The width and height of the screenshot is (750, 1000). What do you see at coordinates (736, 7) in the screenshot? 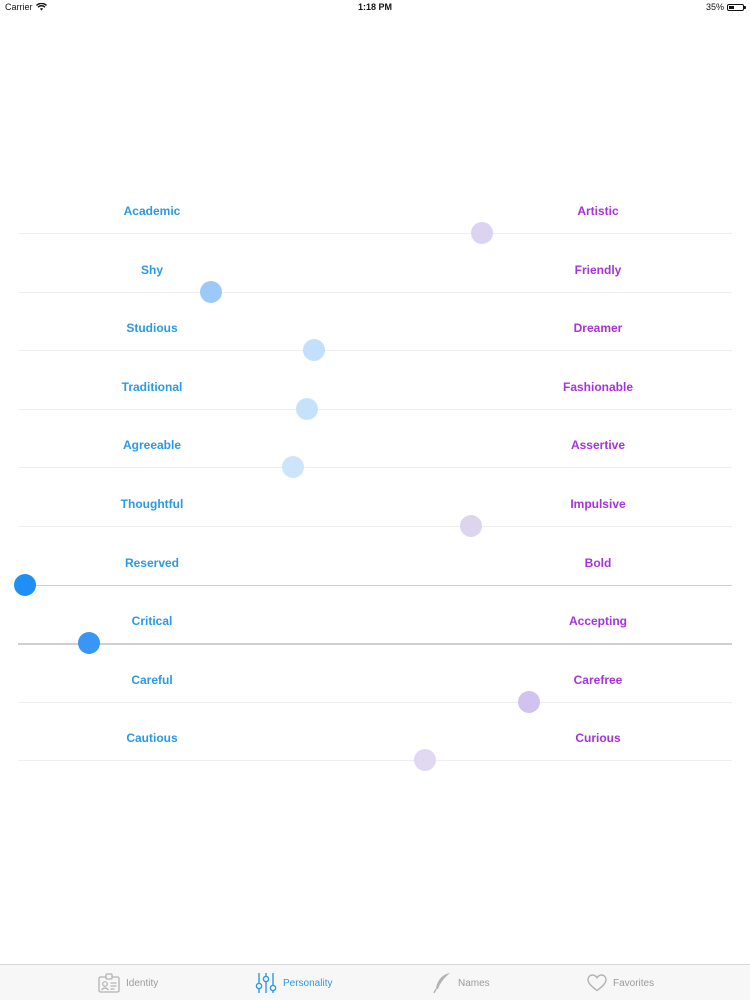
I see `battery-icon` at bounding box center [736, 7].